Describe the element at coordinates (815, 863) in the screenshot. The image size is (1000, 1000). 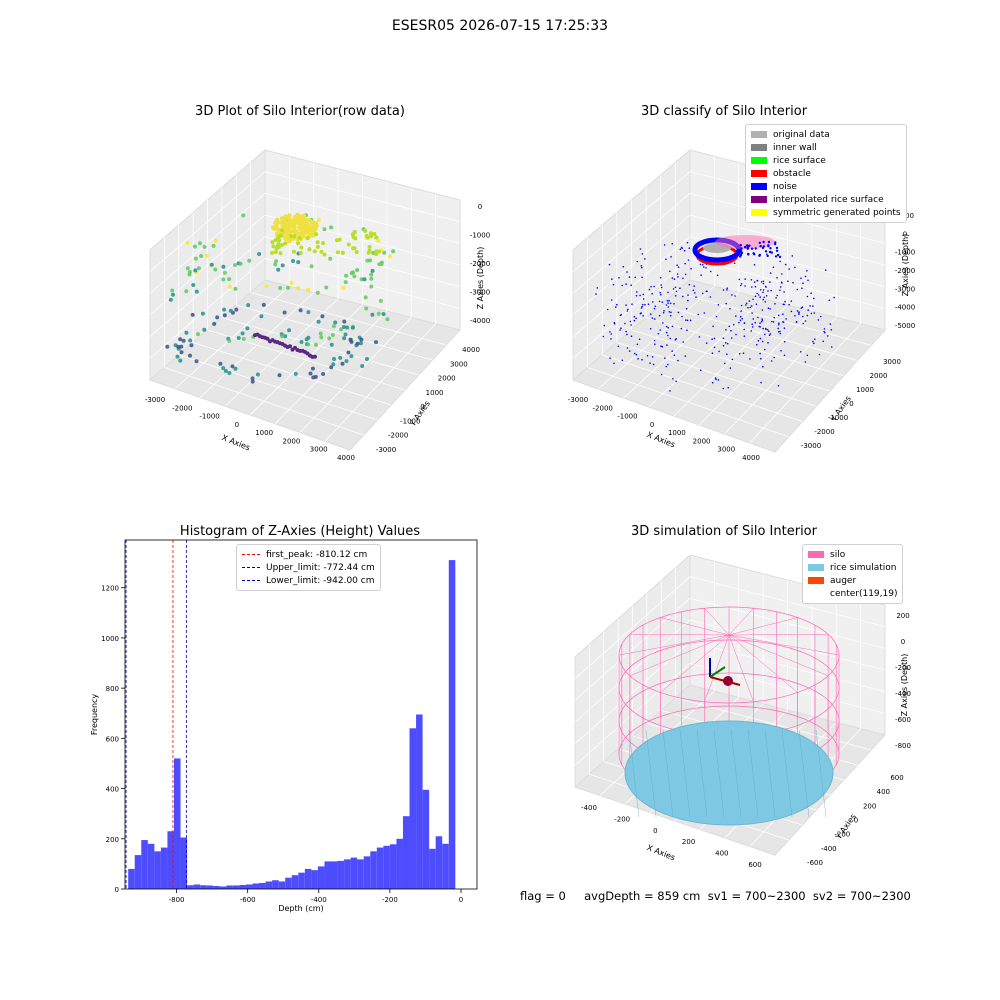
I see `y-axis-tick-label: -600` at that location.